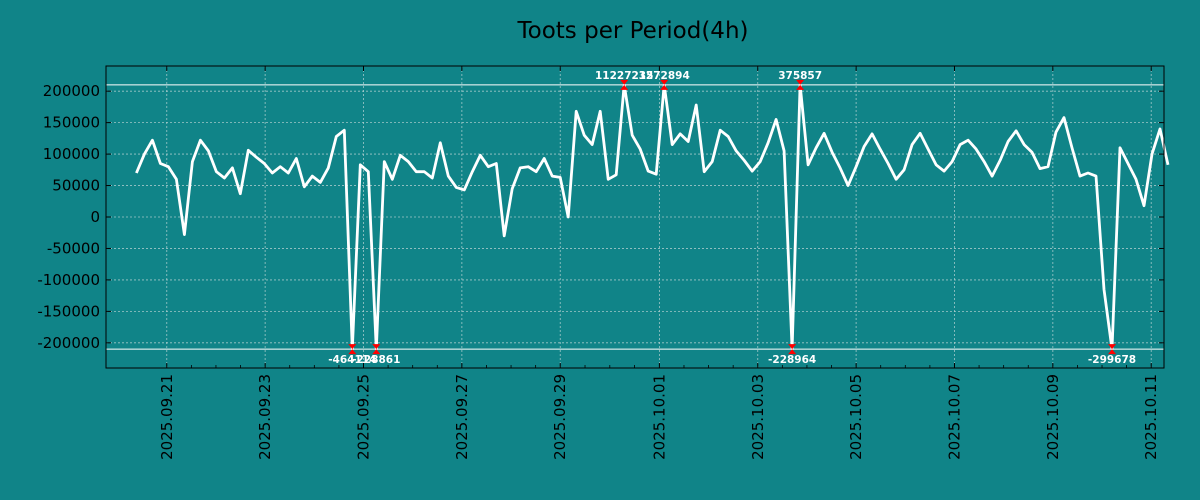 The width and height of the screenshot is (1200, 500). I want to click on peak-label: -228964, so click(792, 360).